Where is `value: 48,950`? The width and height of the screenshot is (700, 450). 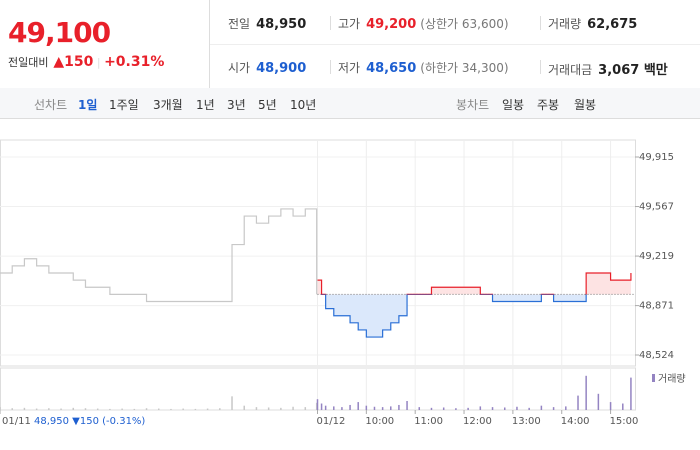 value: 48,950 is located at coordinates (281, 24).